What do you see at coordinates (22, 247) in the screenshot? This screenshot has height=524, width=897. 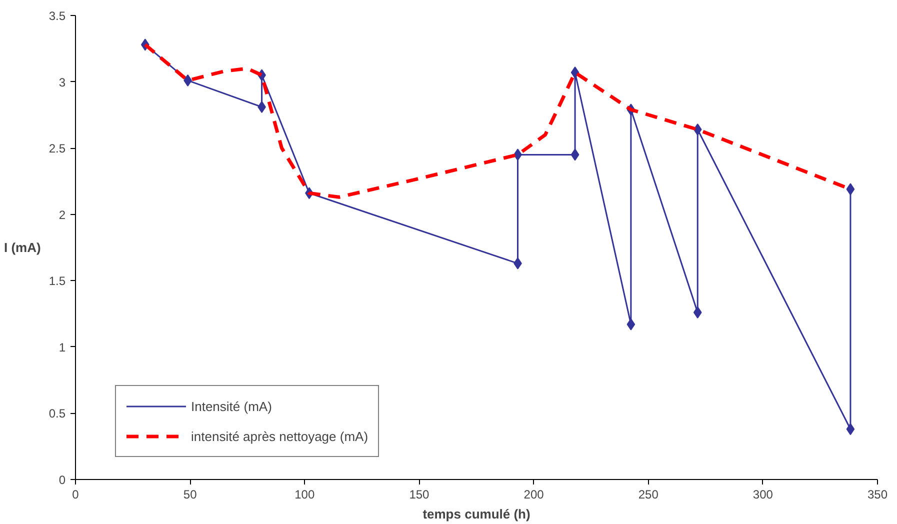 I see `y-axis-title: I (mA)` at bounding box center [22, 247].